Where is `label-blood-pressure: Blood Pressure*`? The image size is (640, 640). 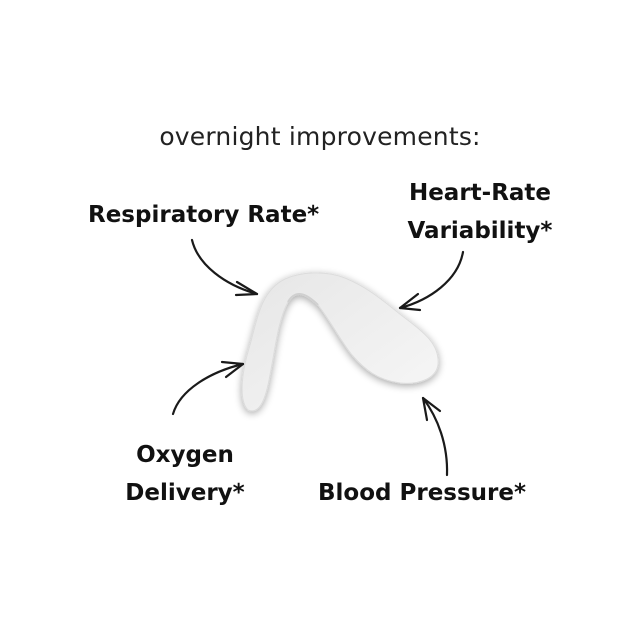 label-blood-pressure: Blood Pressure* is located at coordinates (422, 493).